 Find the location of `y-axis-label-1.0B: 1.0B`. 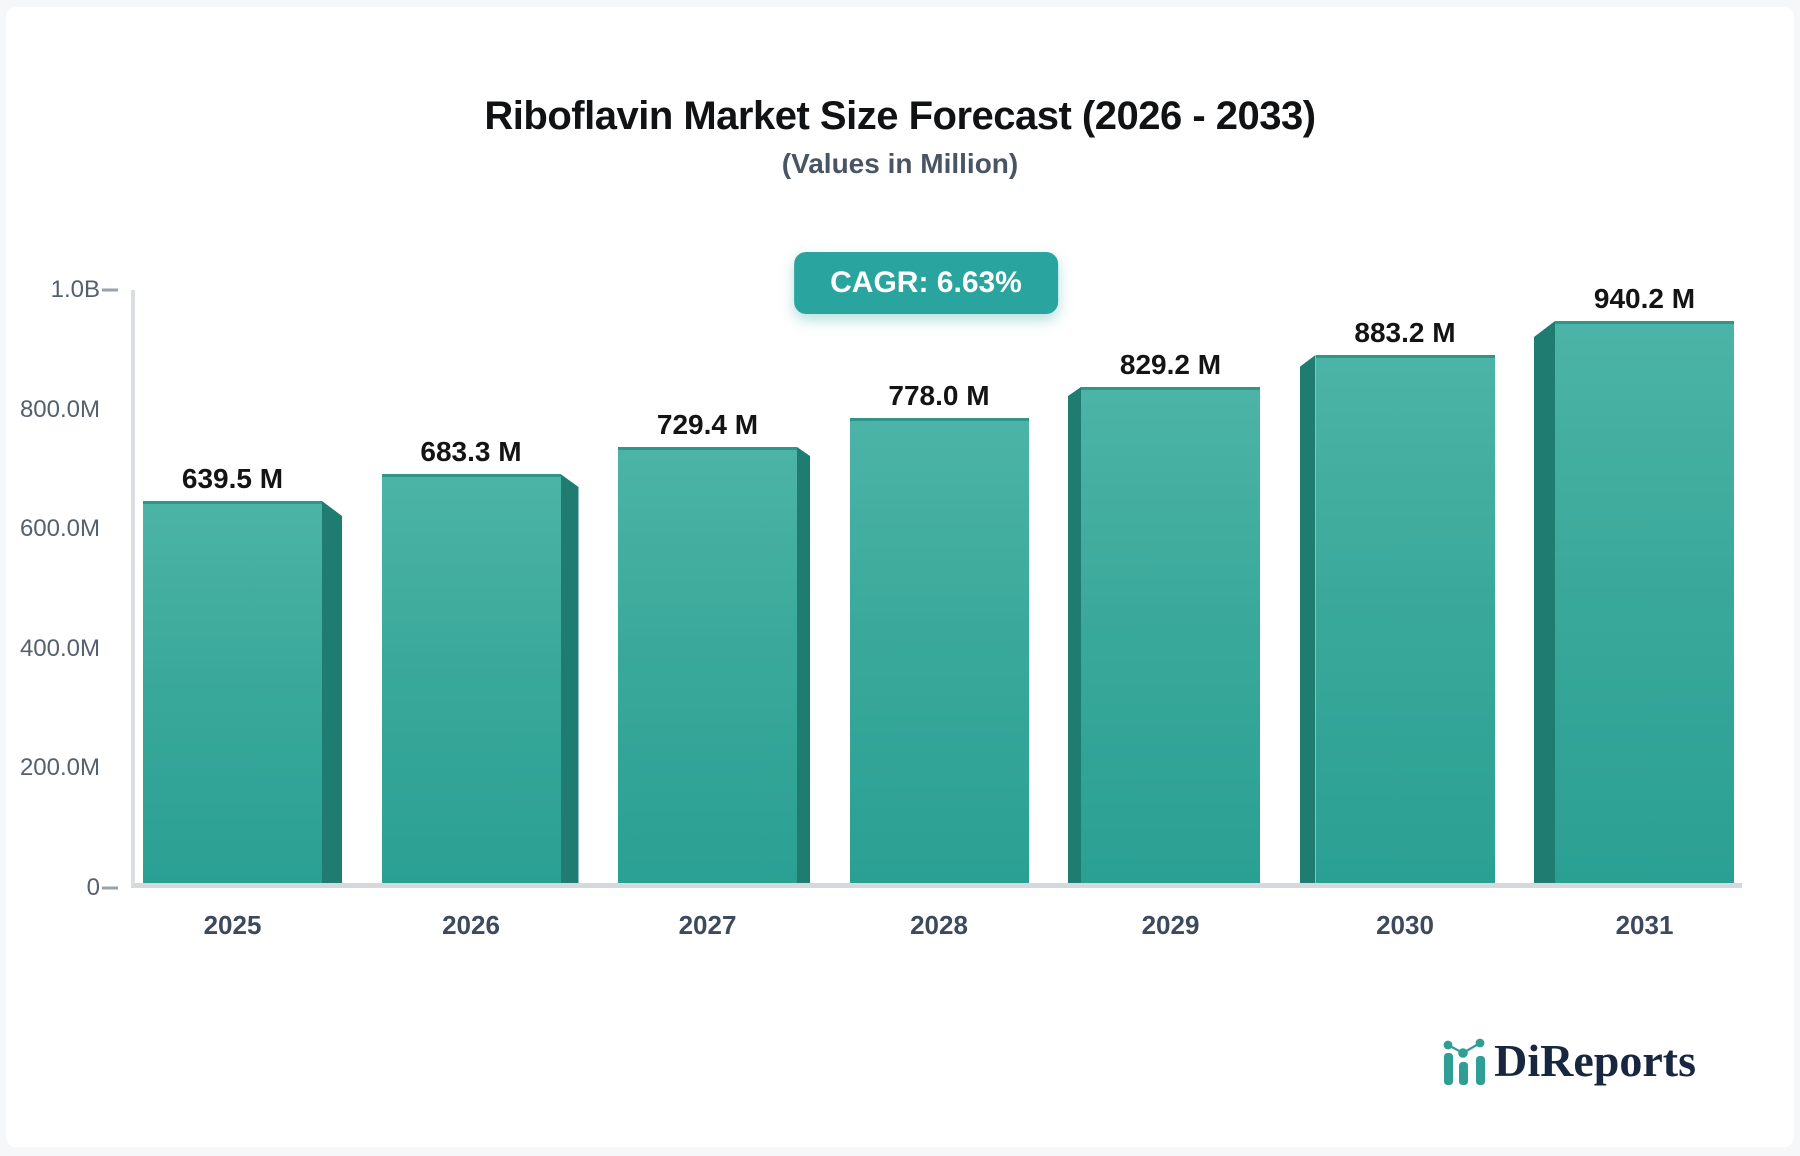

y-axis-label-1.0B: 1.0B is located at coordinates (75, 289).